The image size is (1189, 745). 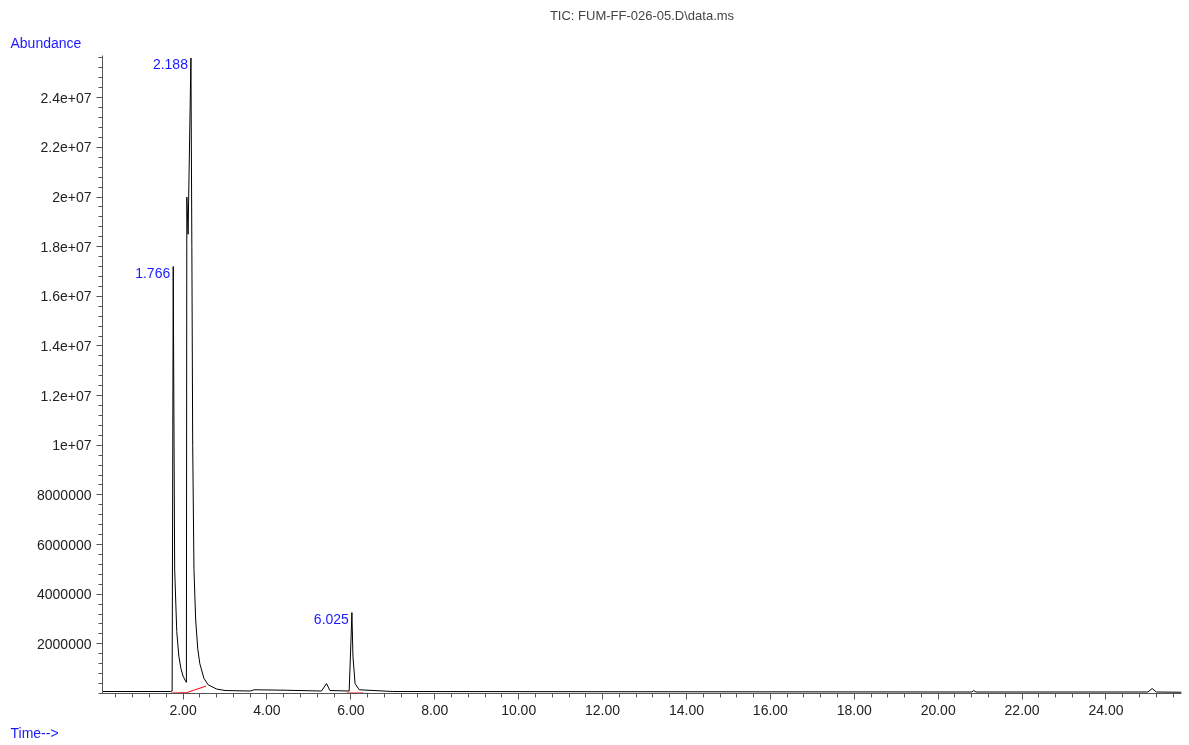 I want to click on x-tick-label: 18.00, so click(x=854, y=709).